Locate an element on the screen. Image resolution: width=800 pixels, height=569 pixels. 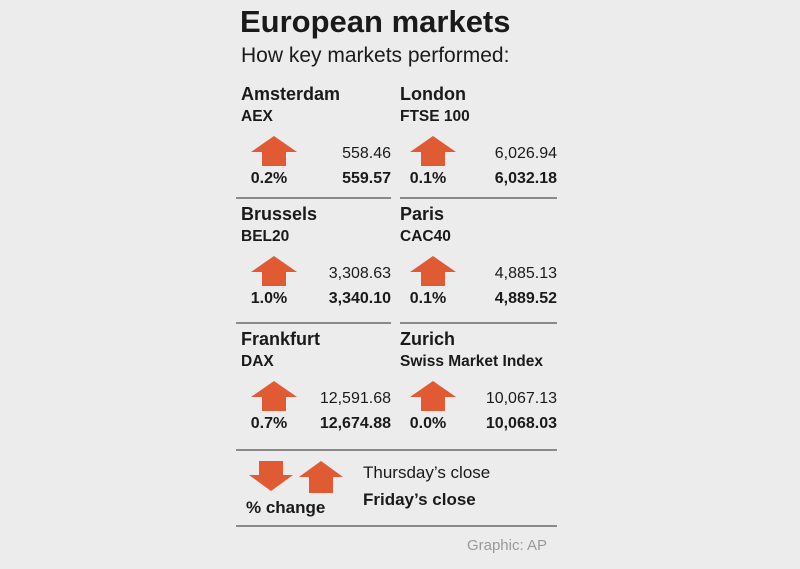
market-pct-change: 0.0% is located at coordinates (428, 423).